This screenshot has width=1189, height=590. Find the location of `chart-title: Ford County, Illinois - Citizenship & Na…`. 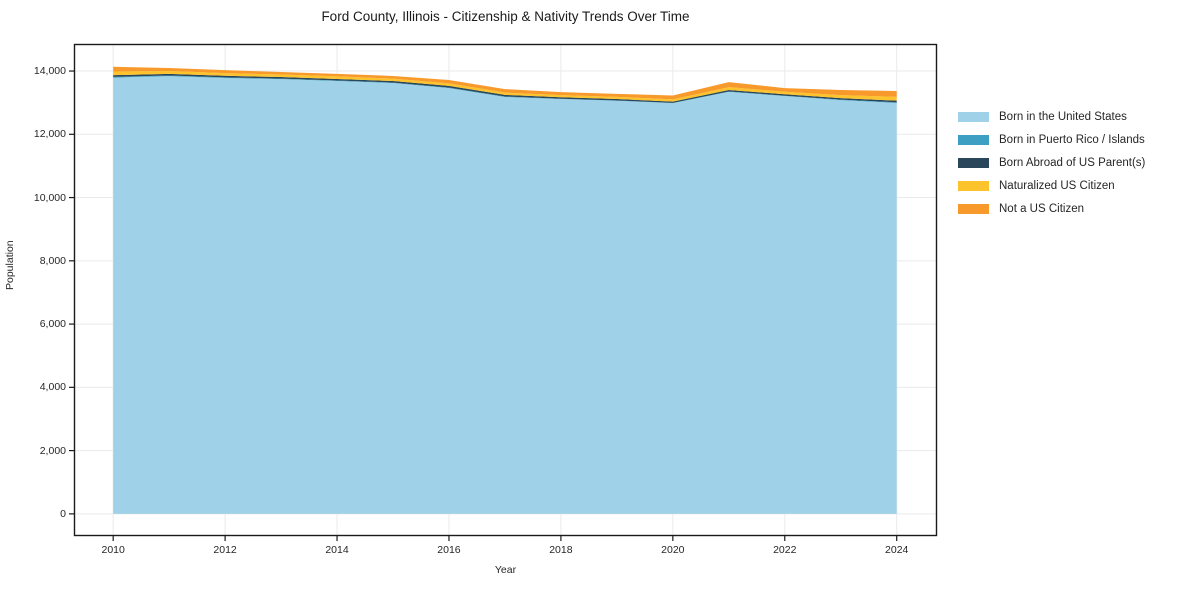

chart-title: Ford County, Illinois - Citizenship & Na… is located at coordinates (505, 16).